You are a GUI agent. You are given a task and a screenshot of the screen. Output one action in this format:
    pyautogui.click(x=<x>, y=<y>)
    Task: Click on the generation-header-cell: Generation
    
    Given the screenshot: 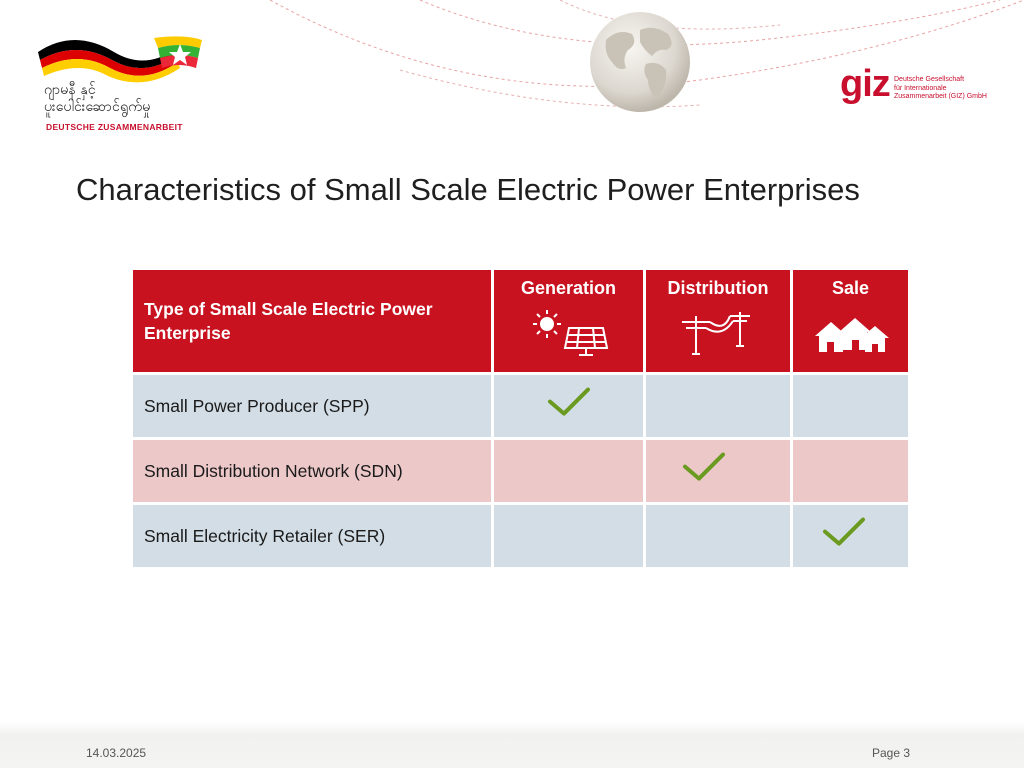 What is the action you would take?
    pyautogui.click(x=570, y=322)
    